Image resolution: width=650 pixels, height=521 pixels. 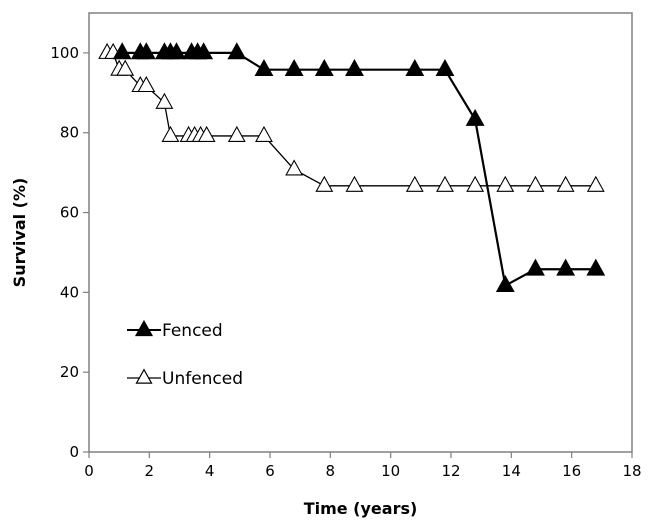 I want to click on y-tick-label: 100, so click(x=64, y=53).